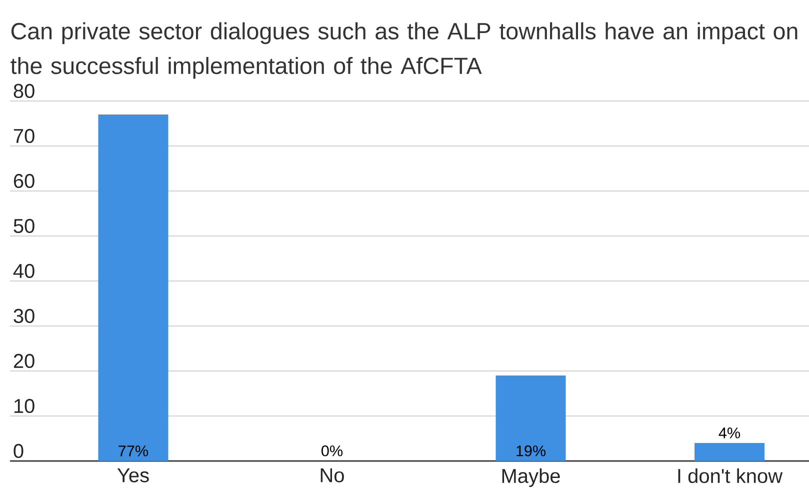  Describe the element at coordinates (24, 361) in the screenshot. I see `y-tick-label: 20` at that location.